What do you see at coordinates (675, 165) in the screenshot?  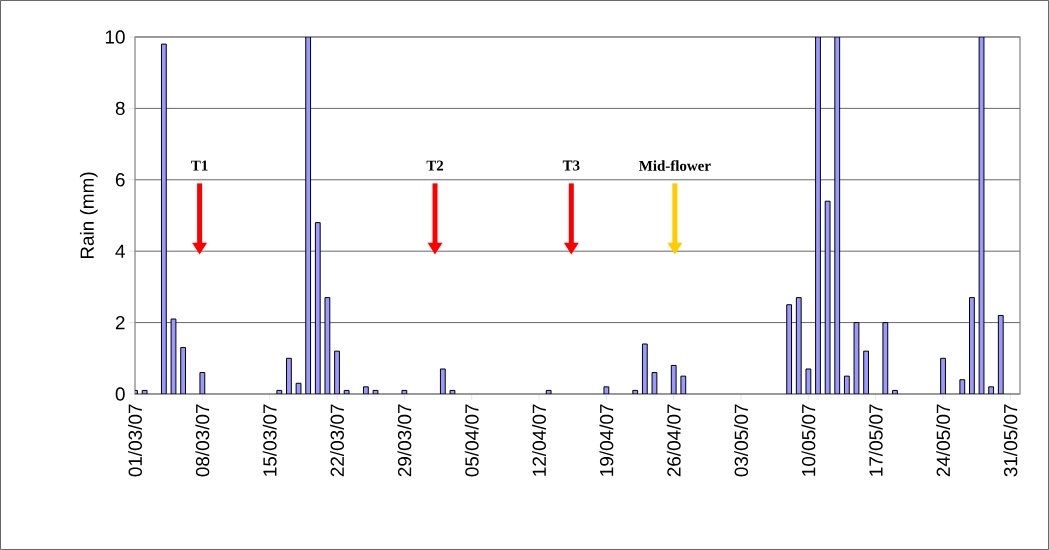 I see `annotation: Mid-flower` at bounding box center [675, 165].